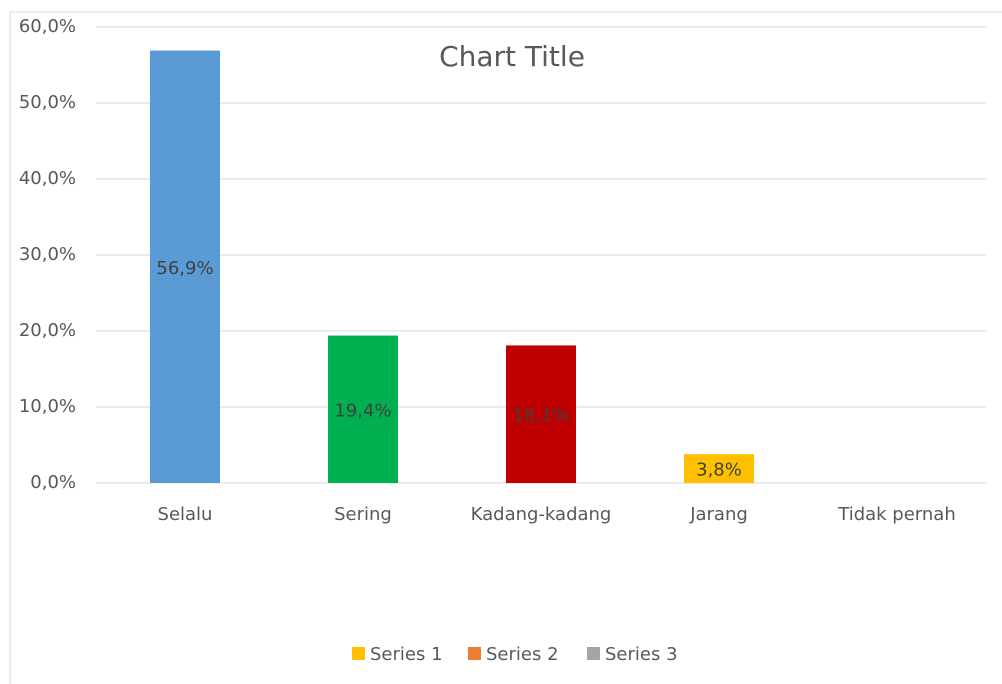 The image size is (1002, 684). What do you see at coordinates (641, 654) in the screenshot?
I see `legend-label: Series 3` at bounding box center [641, 654].